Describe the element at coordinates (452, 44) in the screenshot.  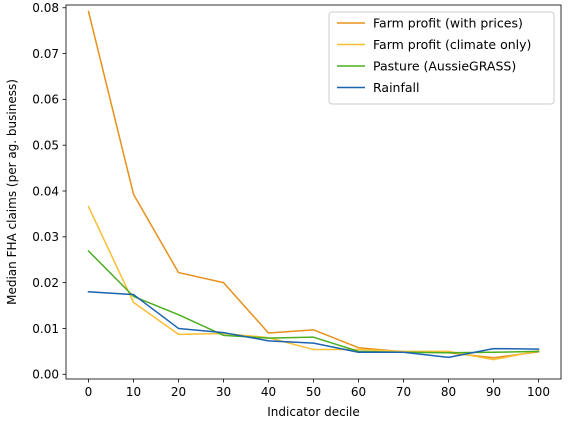
I see `legend-label: Farm profit (climate only)` at that location.